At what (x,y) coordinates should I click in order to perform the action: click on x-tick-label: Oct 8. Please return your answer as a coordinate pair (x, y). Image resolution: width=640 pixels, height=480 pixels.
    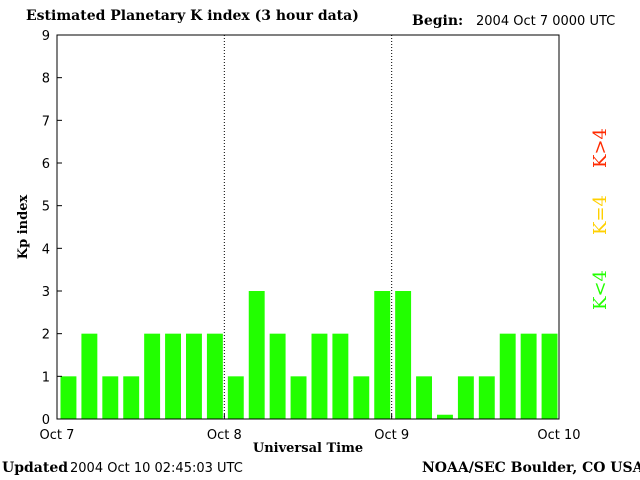
    Looking at the image, I should click on (224, 435).